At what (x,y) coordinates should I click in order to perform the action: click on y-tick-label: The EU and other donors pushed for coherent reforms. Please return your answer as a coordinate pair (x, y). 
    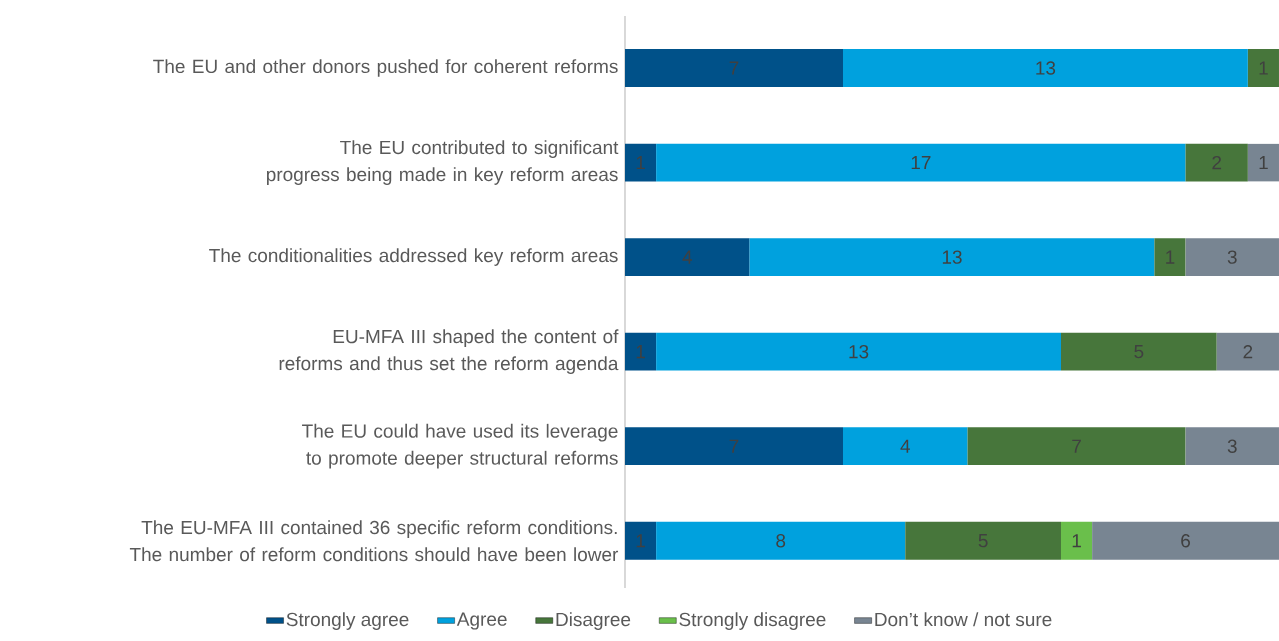
    Looking at the image, I should click on (385, 68).